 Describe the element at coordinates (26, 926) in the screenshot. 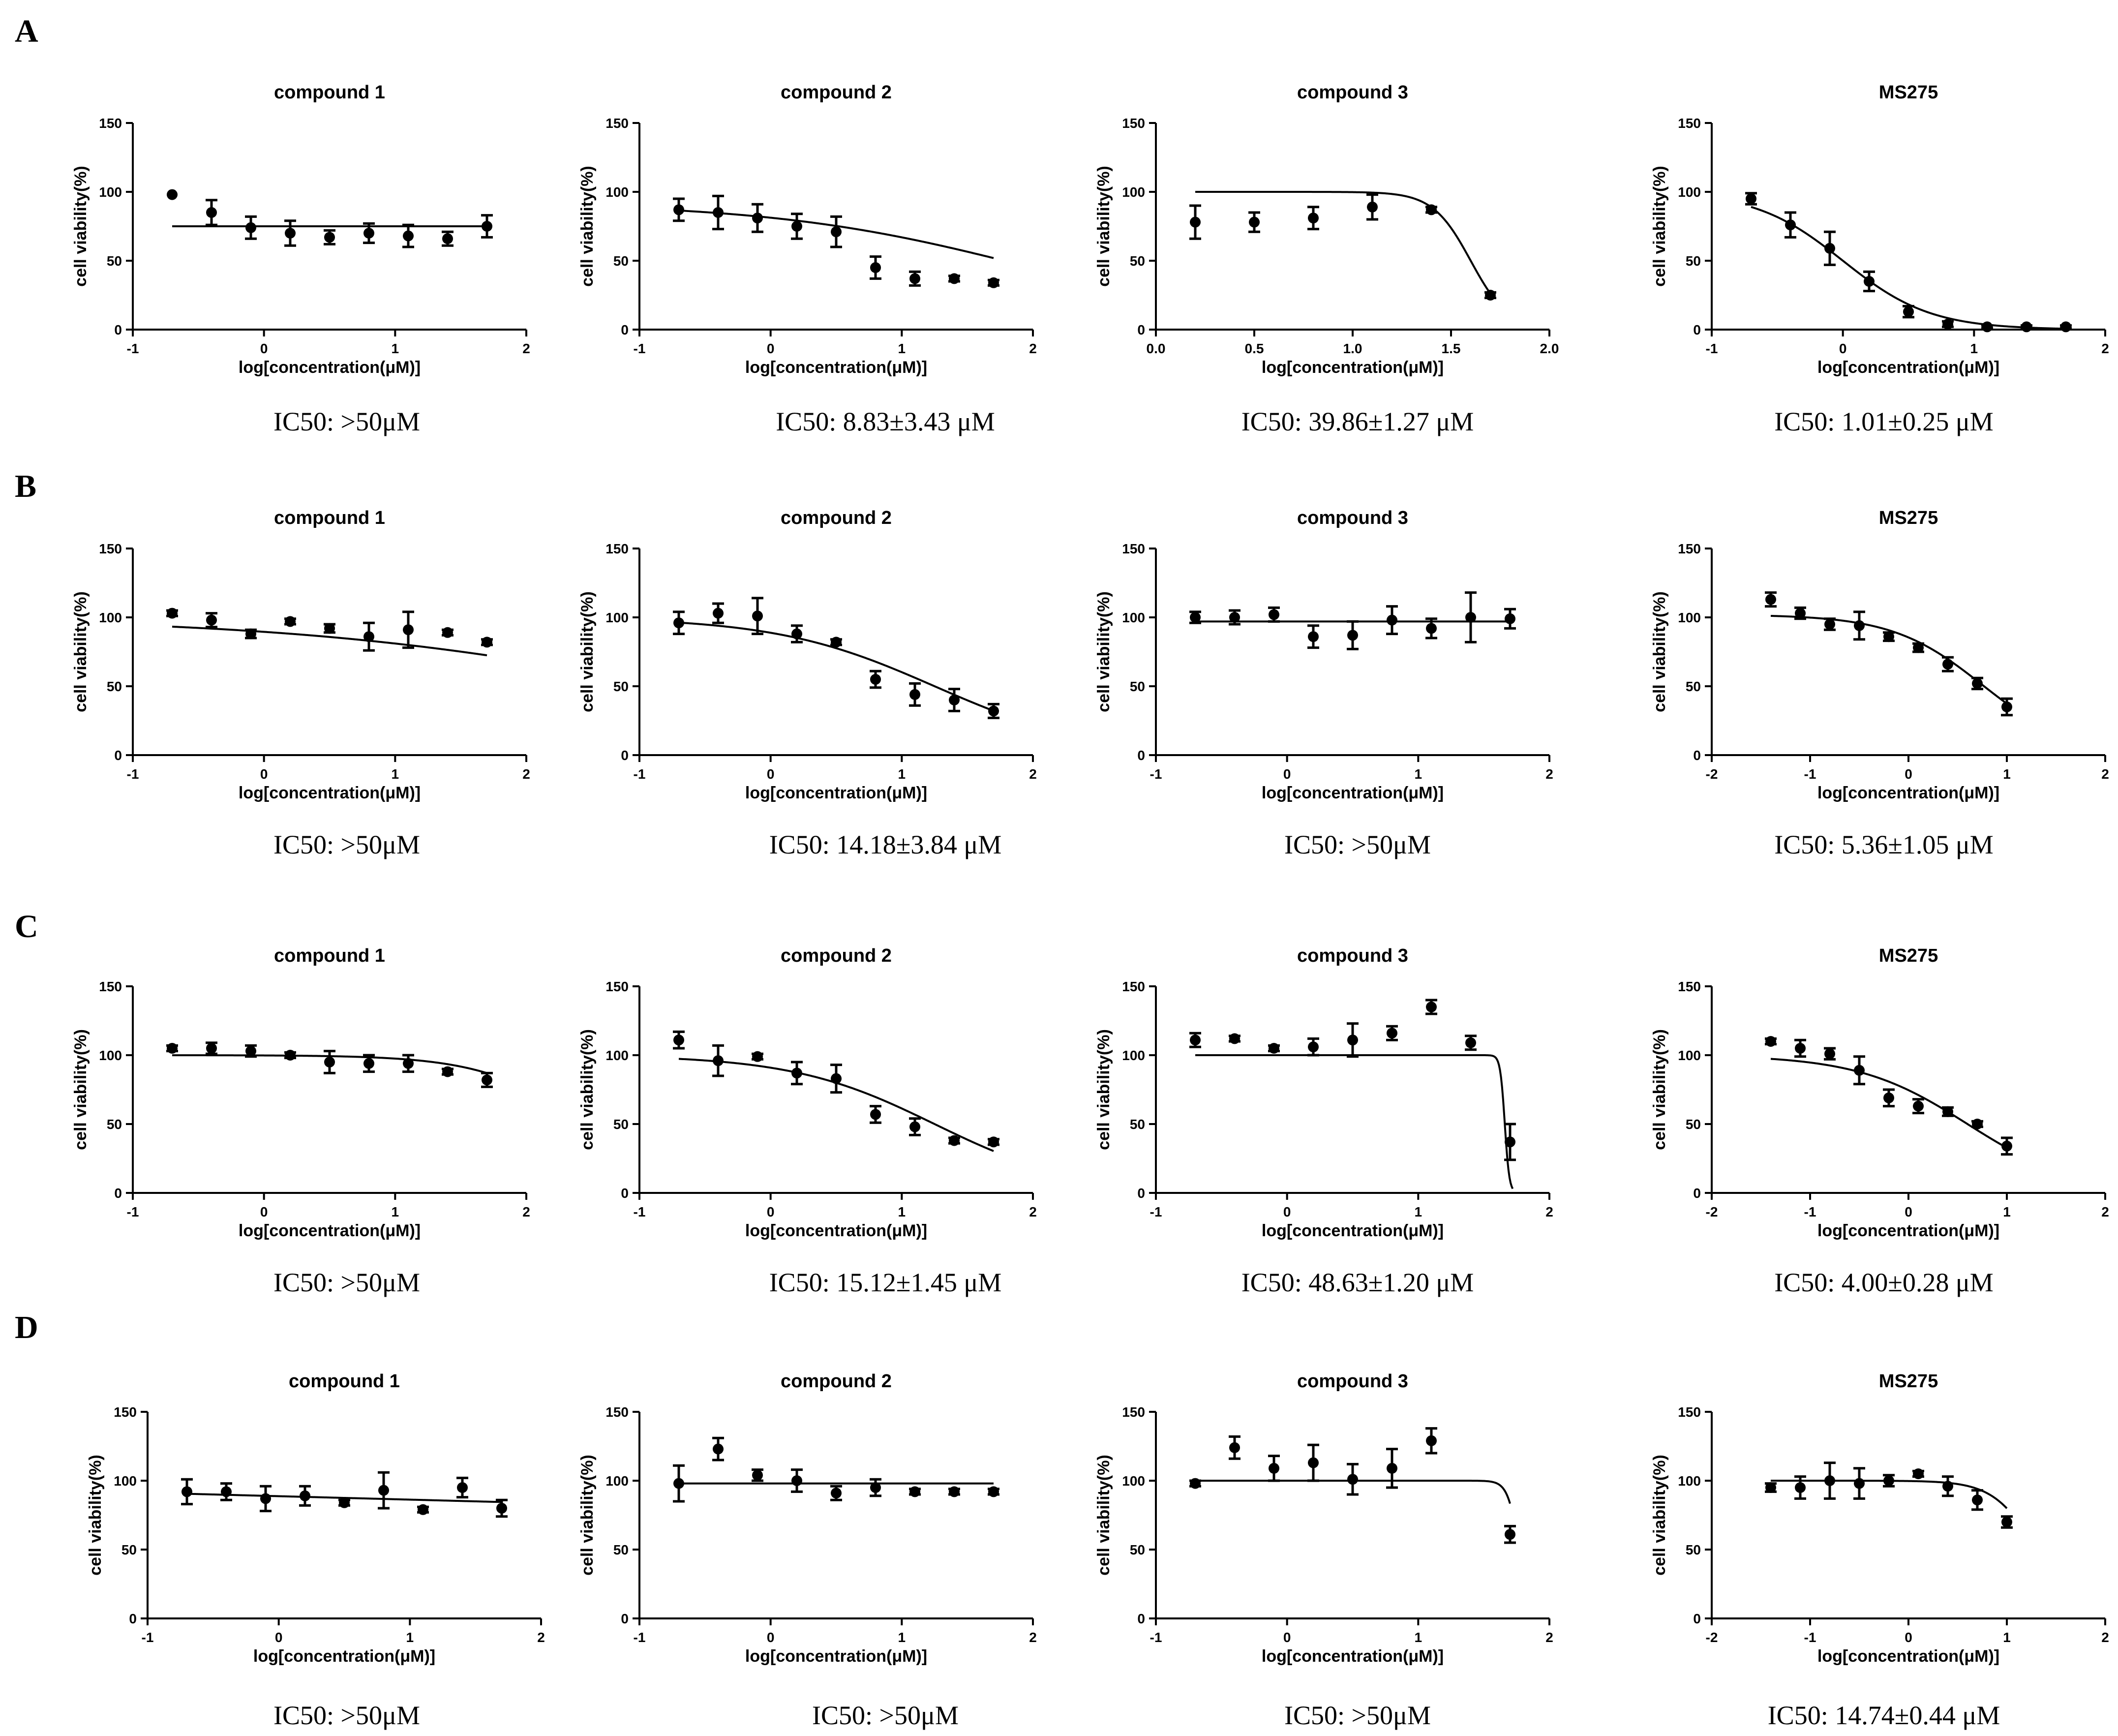

I see `panel-label: C` at that location.